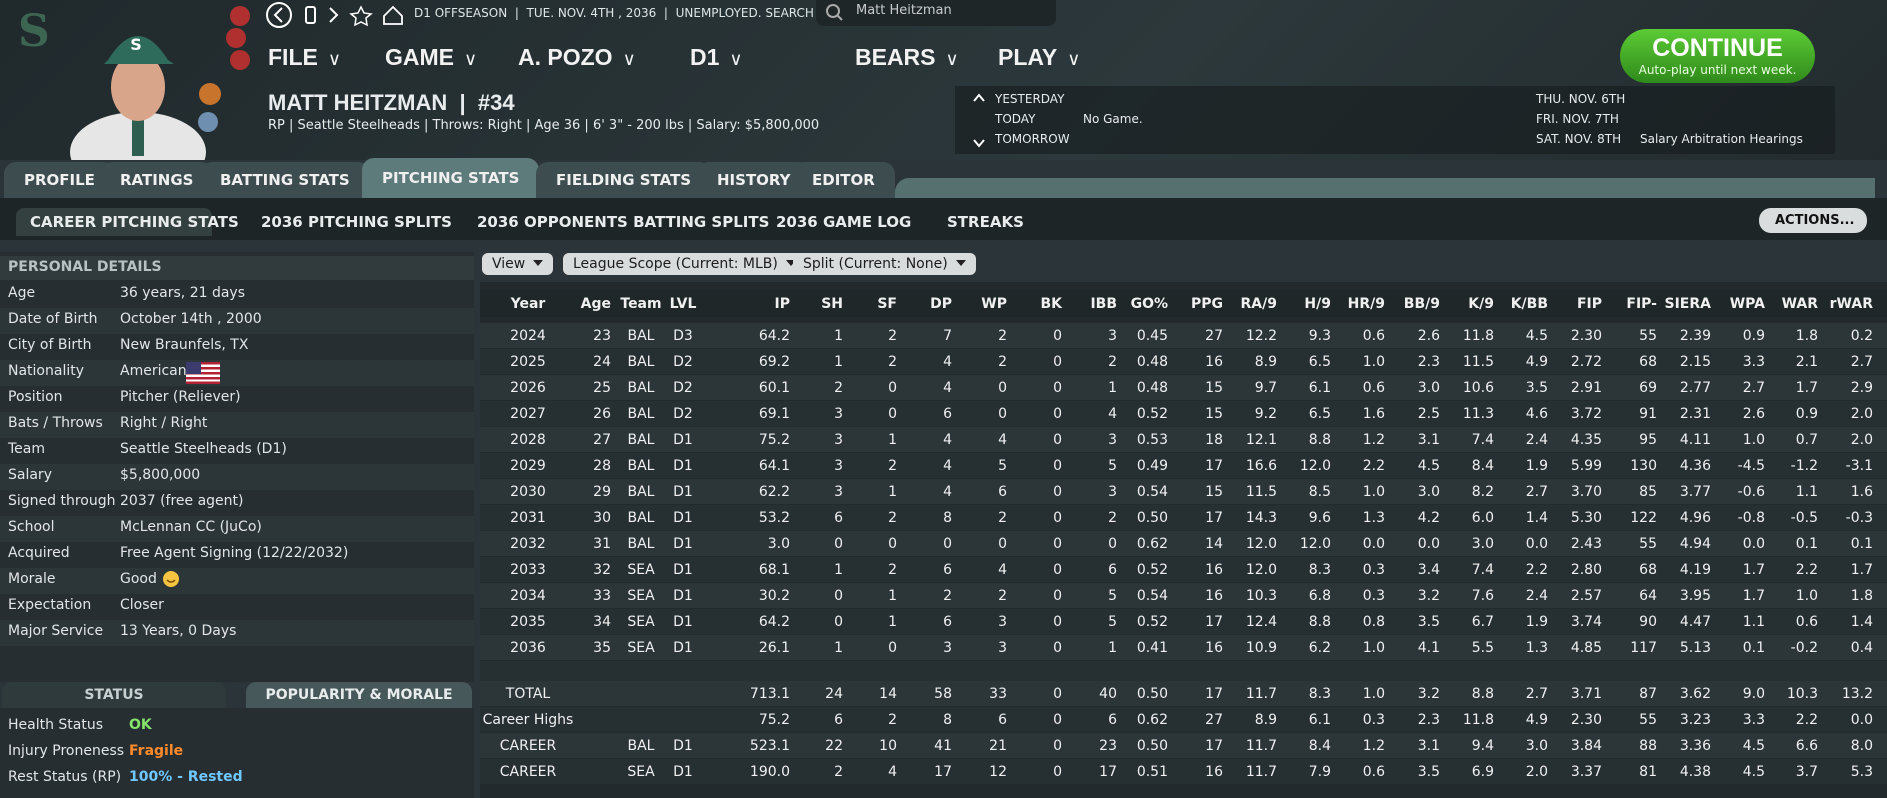 This screenshot has height=798, width=1887. I want to click on subtab: 2036 OPPONENTS BATTING SPLITS, so click(623, 222).